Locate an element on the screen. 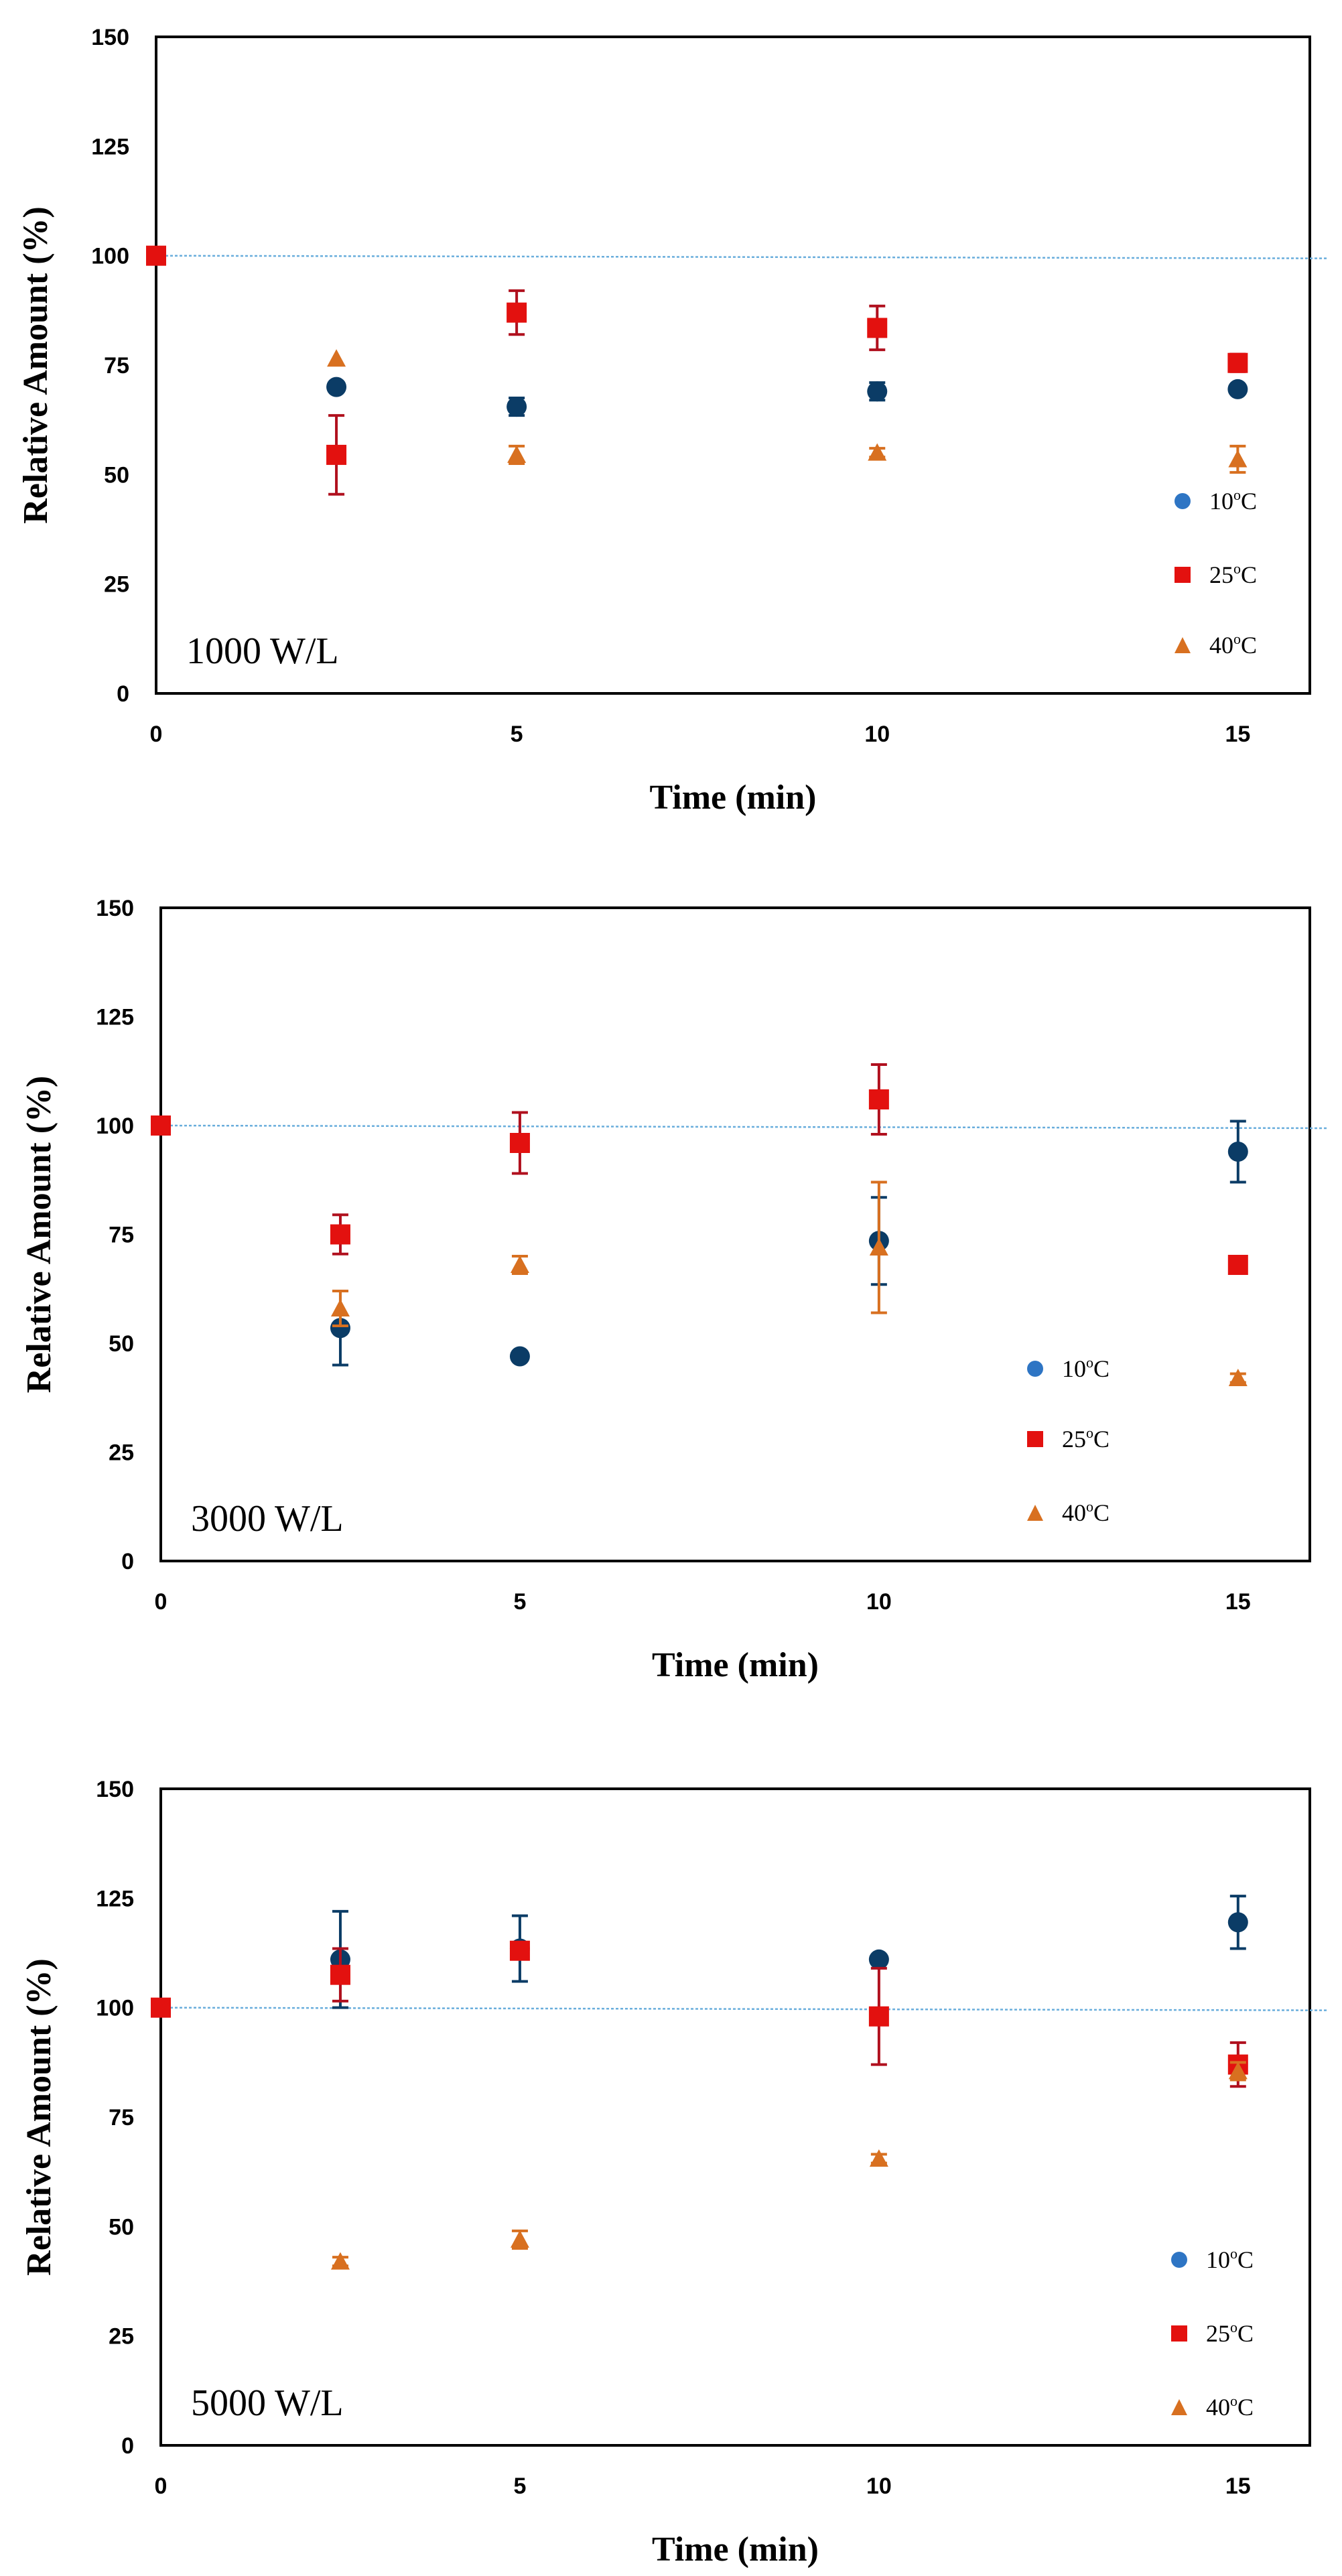 This screenshot has height=2576, width=1342. x-tick-label: 10 is located at coordinates (879, 2486).